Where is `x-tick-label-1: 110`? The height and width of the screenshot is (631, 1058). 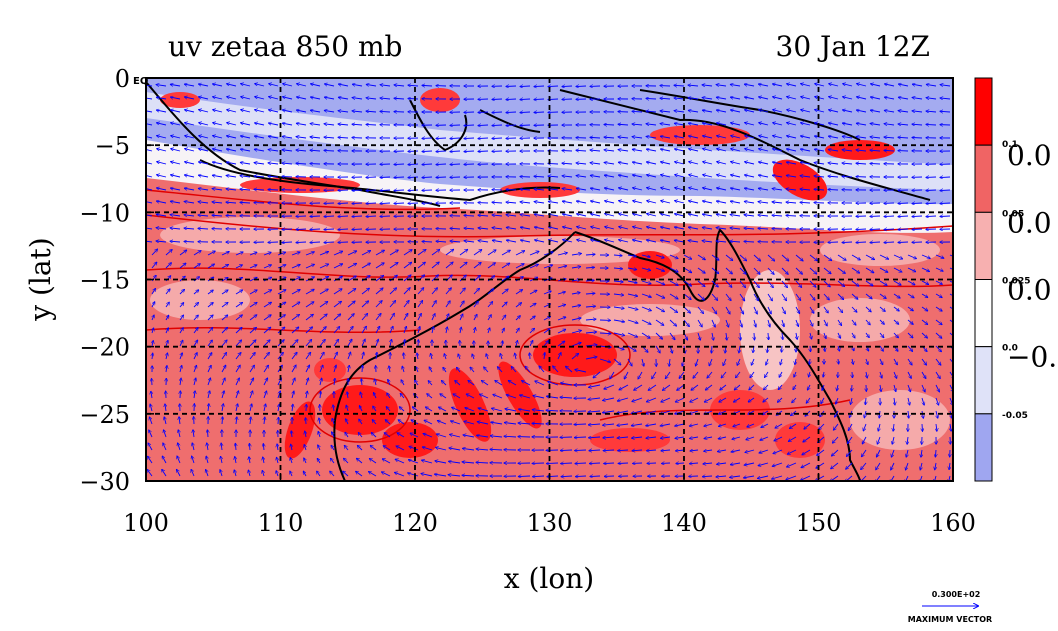 x-tick-label-1: 110 is located at coordinates (281, 523).